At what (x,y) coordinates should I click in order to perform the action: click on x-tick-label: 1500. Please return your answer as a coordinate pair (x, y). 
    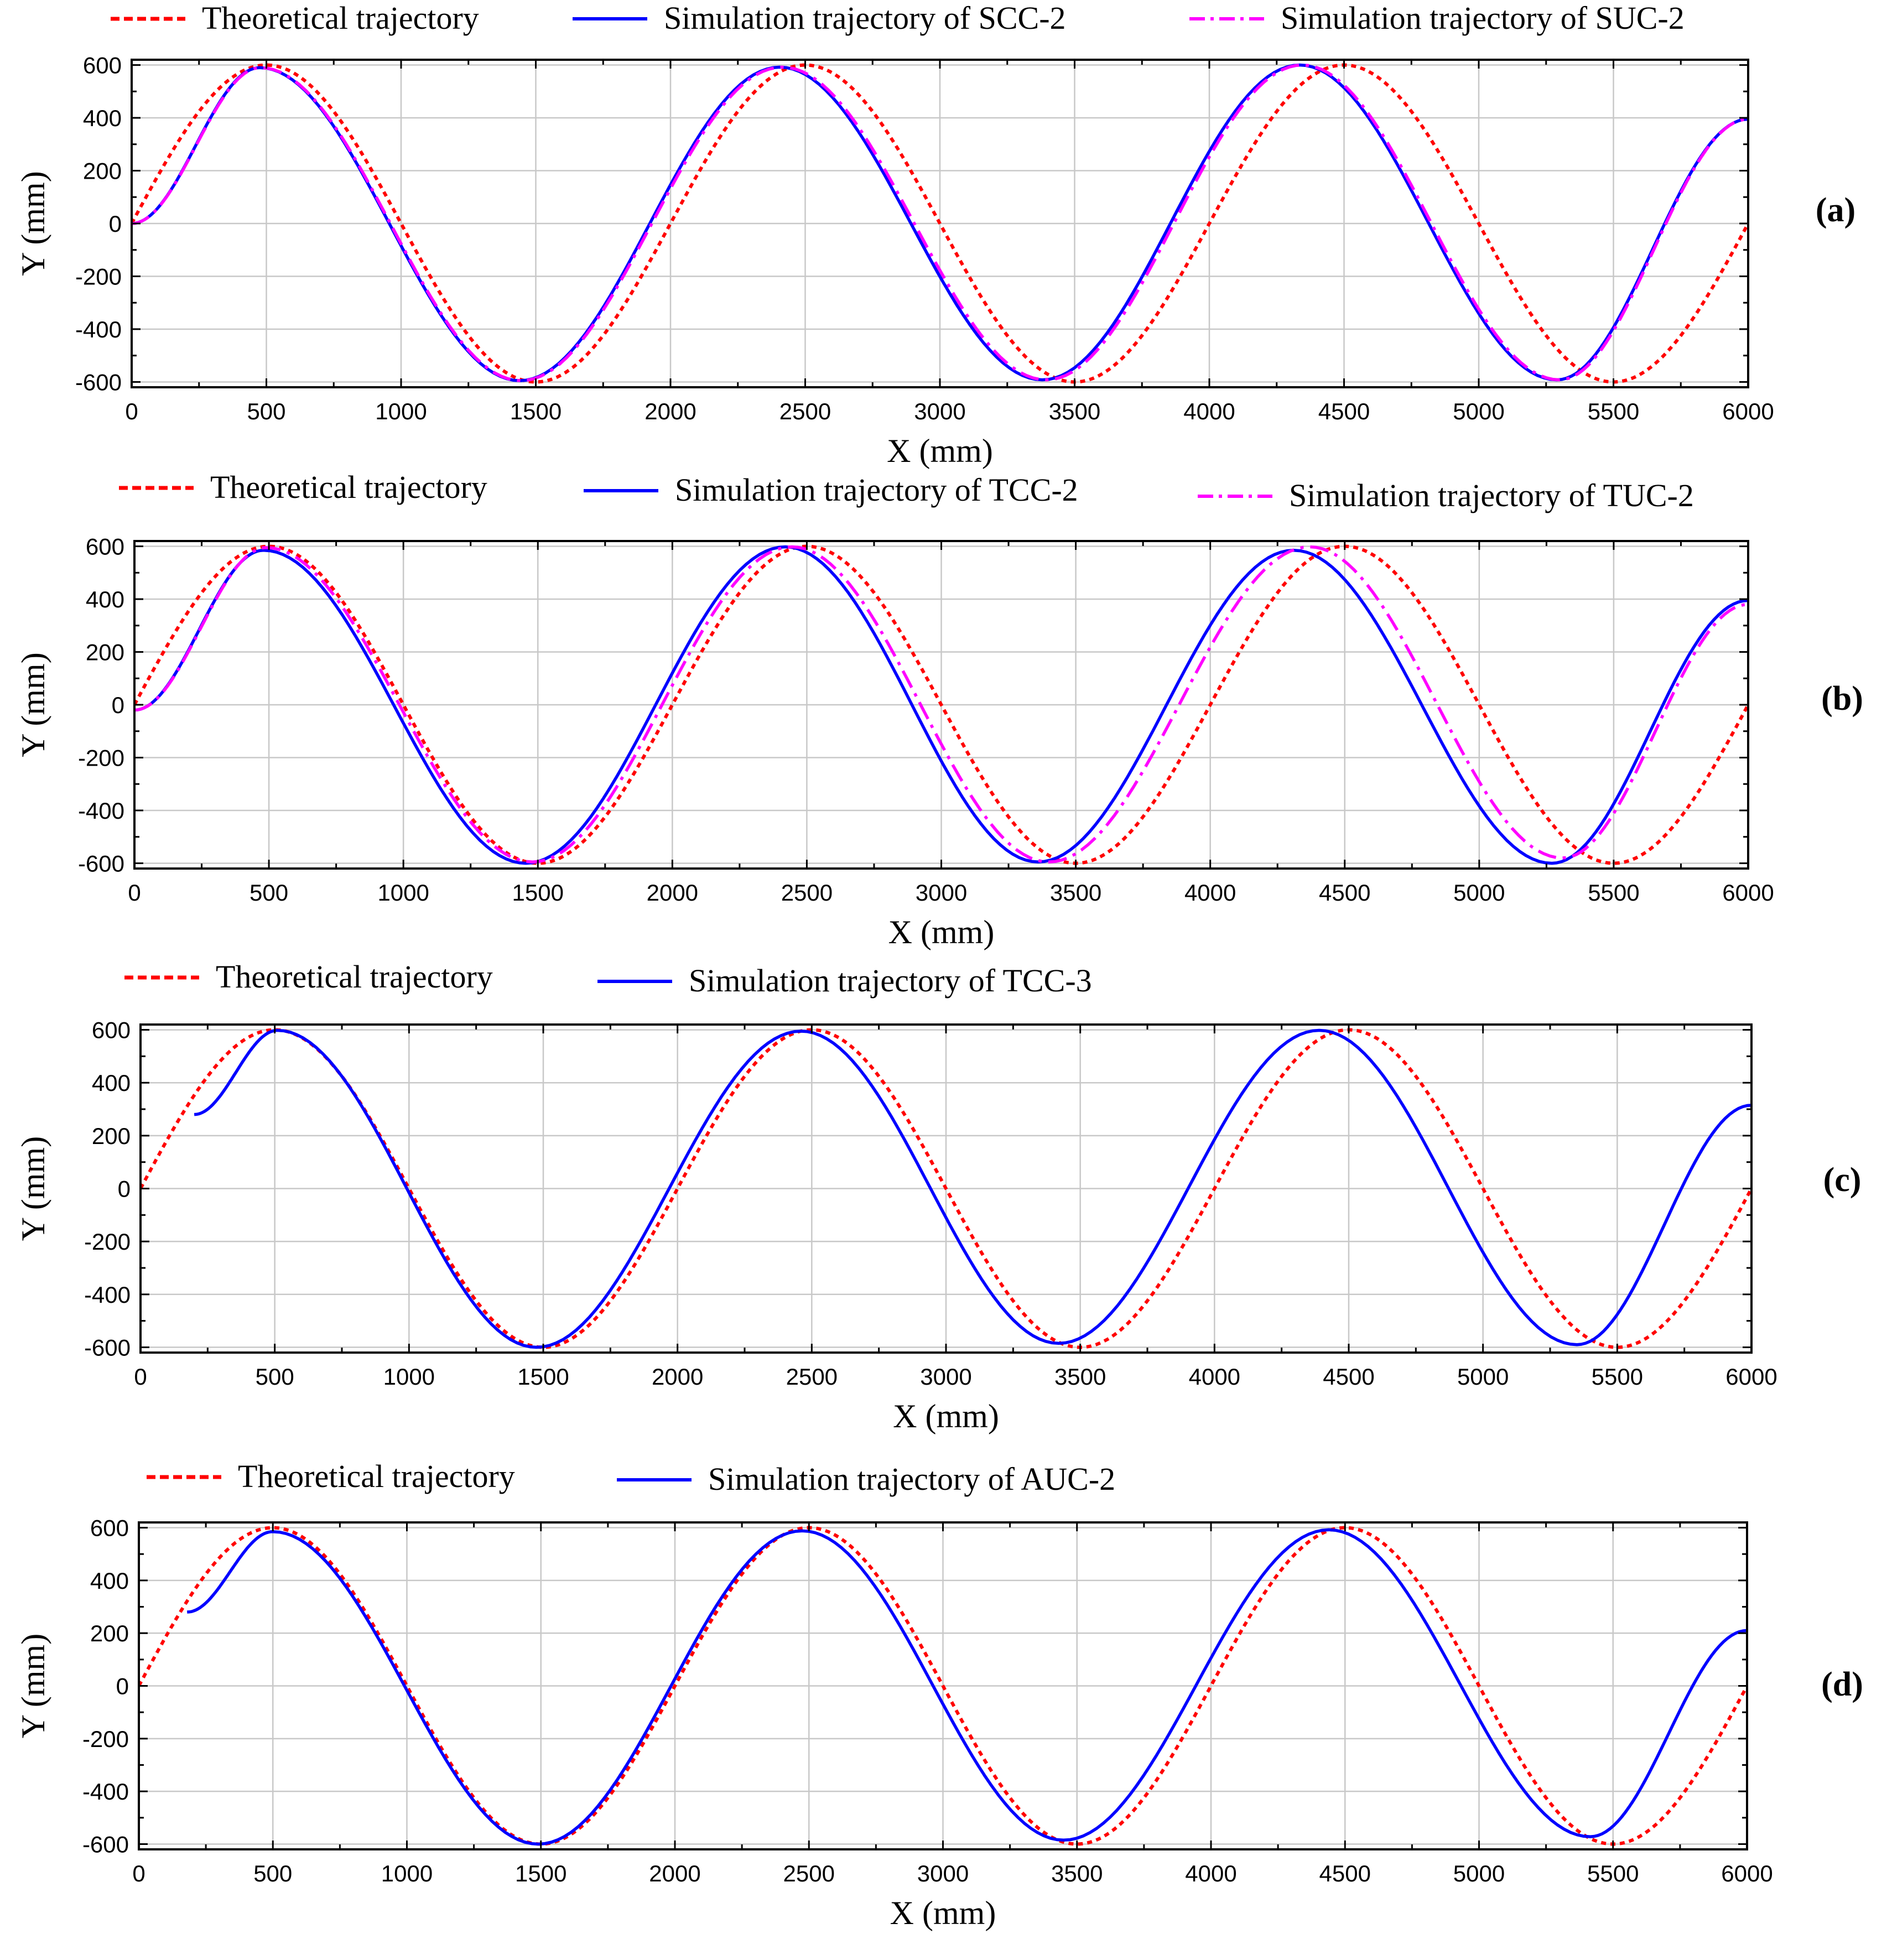
    Looking at the image, I should click on (540, 1873).